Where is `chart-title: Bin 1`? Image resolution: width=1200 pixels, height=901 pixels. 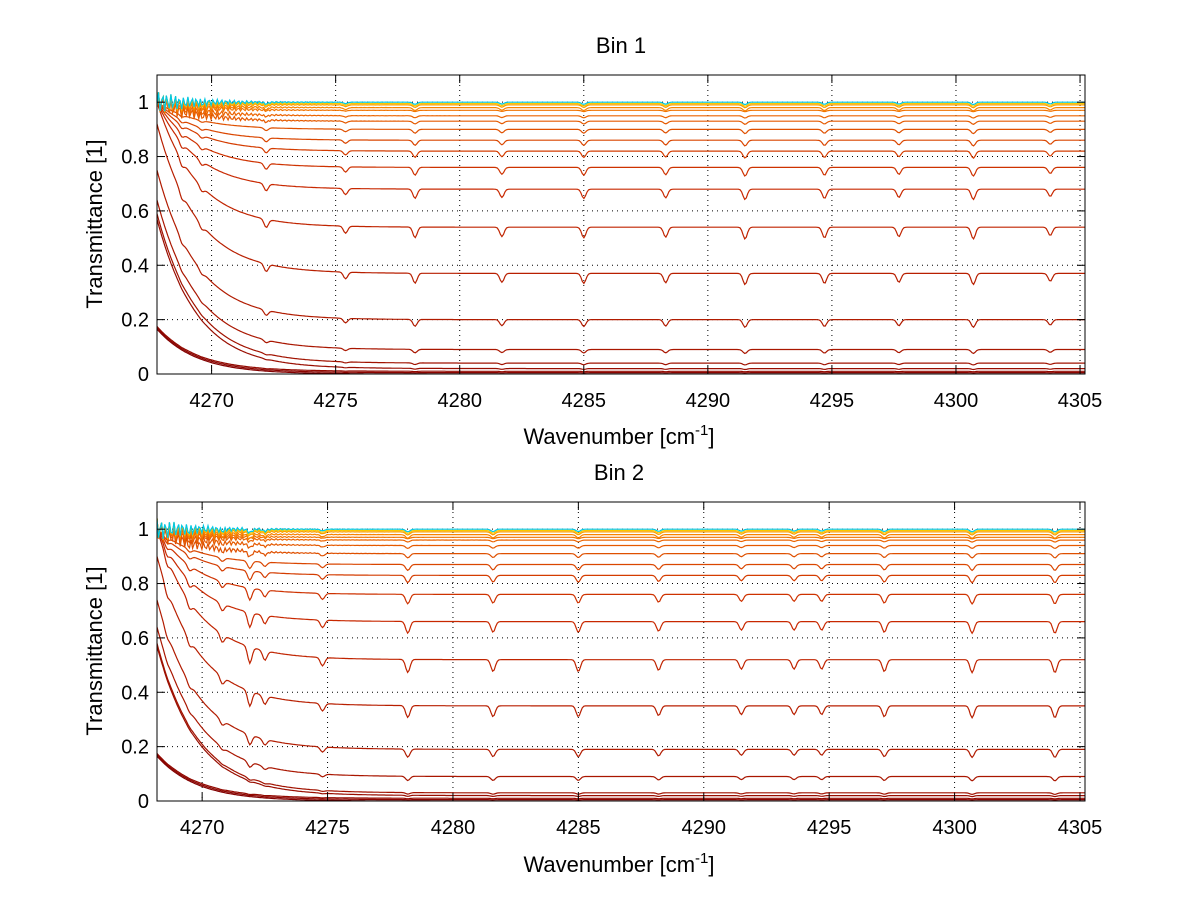 chart-title: Bin 1 is located at coordinates (621, 45).